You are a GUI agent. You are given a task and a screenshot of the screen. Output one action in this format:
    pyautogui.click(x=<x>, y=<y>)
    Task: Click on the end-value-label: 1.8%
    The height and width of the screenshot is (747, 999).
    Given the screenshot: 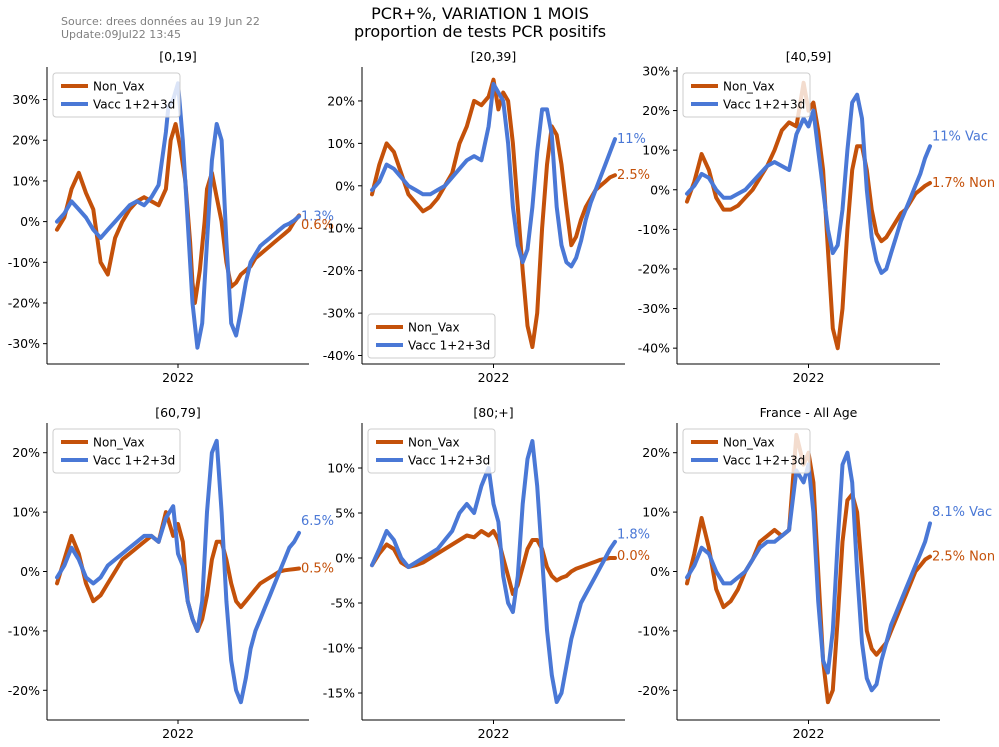 What is the action you would take?
    pyautogui.click(x=633, y=535)
    